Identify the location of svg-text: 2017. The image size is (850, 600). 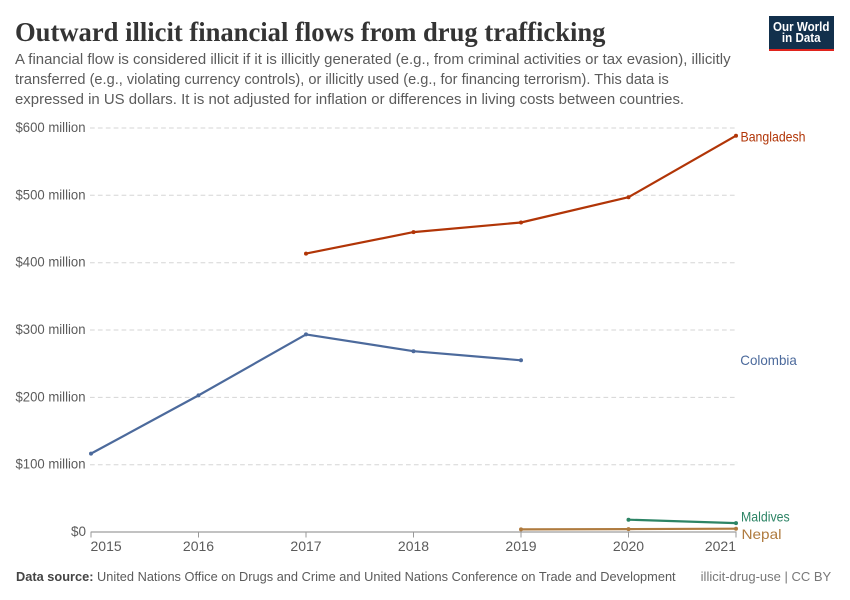
(305, 546).